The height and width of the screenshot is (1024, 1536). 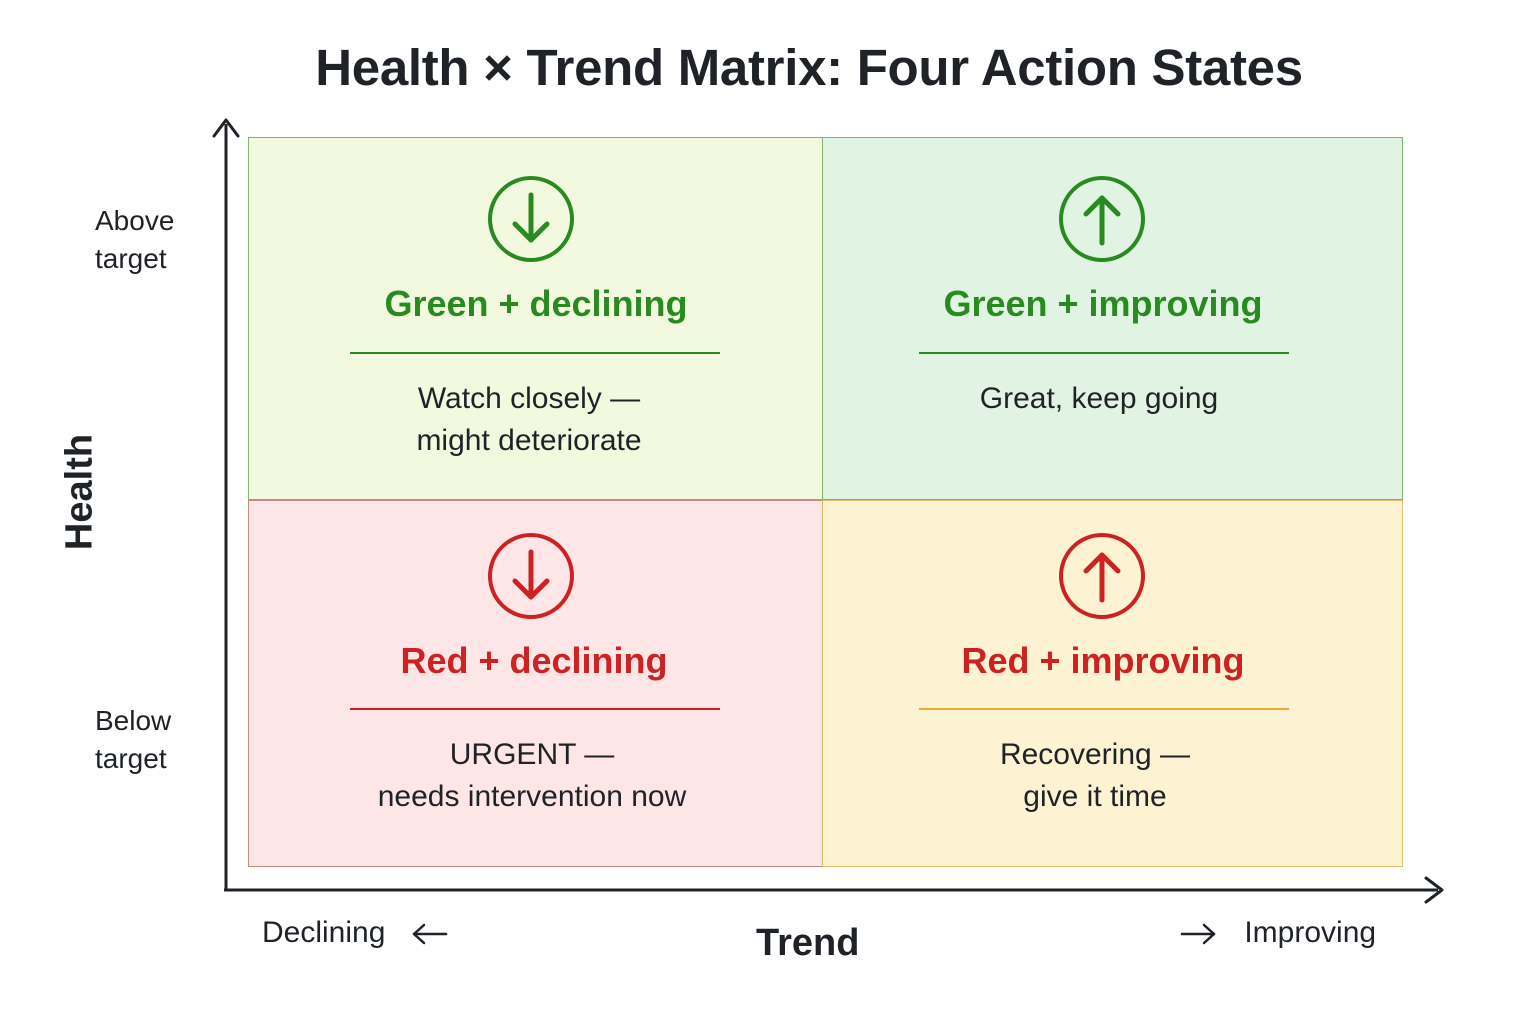 What do you see at coordinates (532, 754) in the screenshot?
I see `desc-line-1: URGENT —` at bounding box center [532, 754].